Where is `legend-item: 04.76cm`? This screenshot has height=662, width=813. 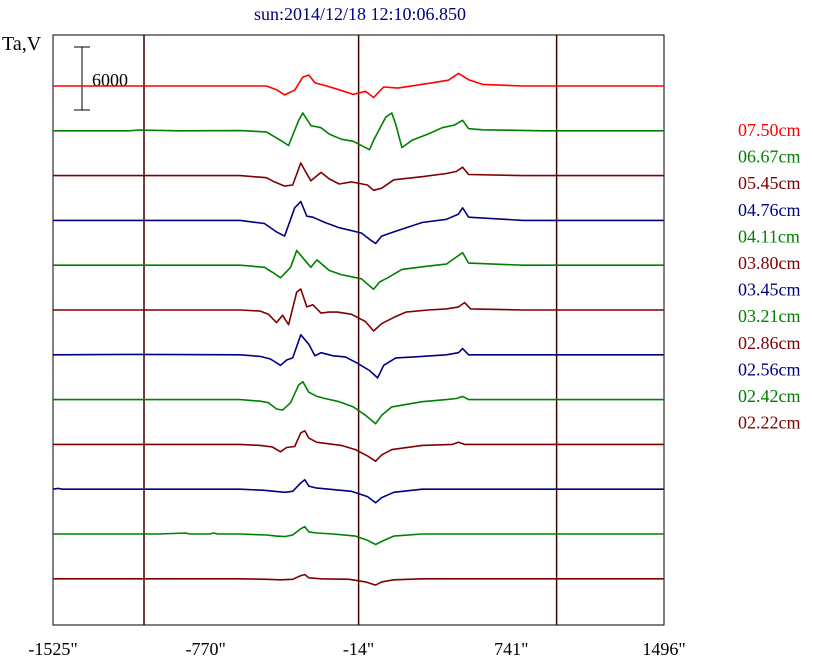 legend-item: 04.76cm is located at coordinates (769, 210).